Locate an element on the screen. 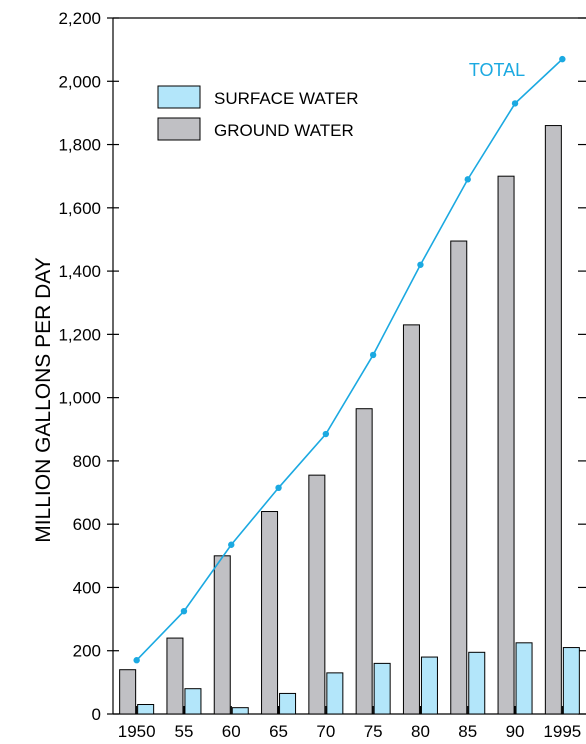  y-tick-label: 800 is located at coordinates (87, 461).